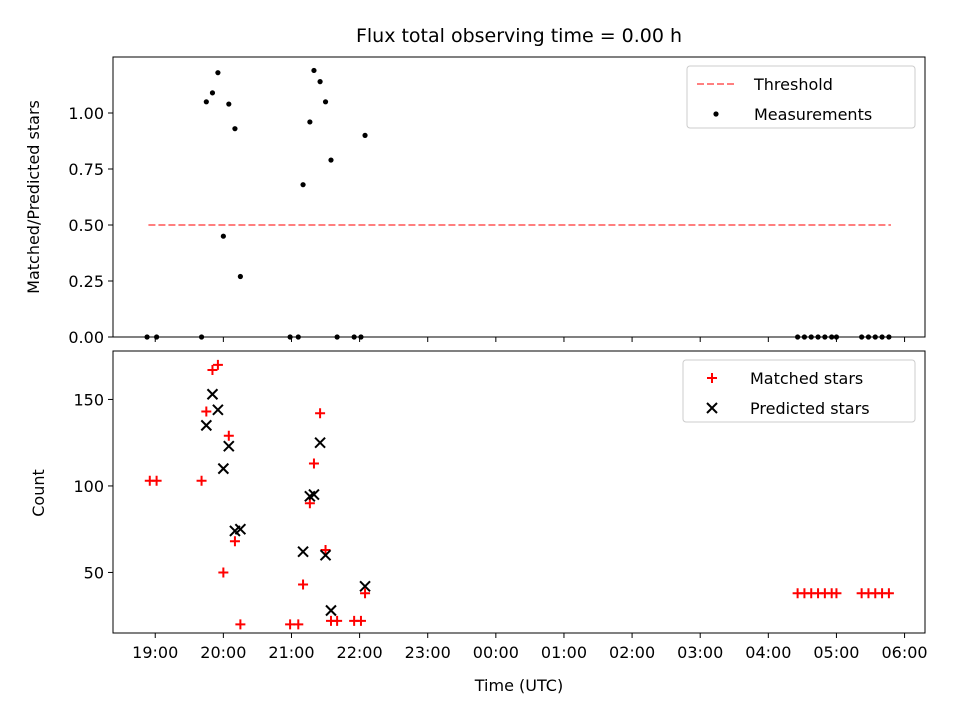 This screenshot has height=720, width=960. I want to click on x-tick-label: 06:00, so click(905, 652).